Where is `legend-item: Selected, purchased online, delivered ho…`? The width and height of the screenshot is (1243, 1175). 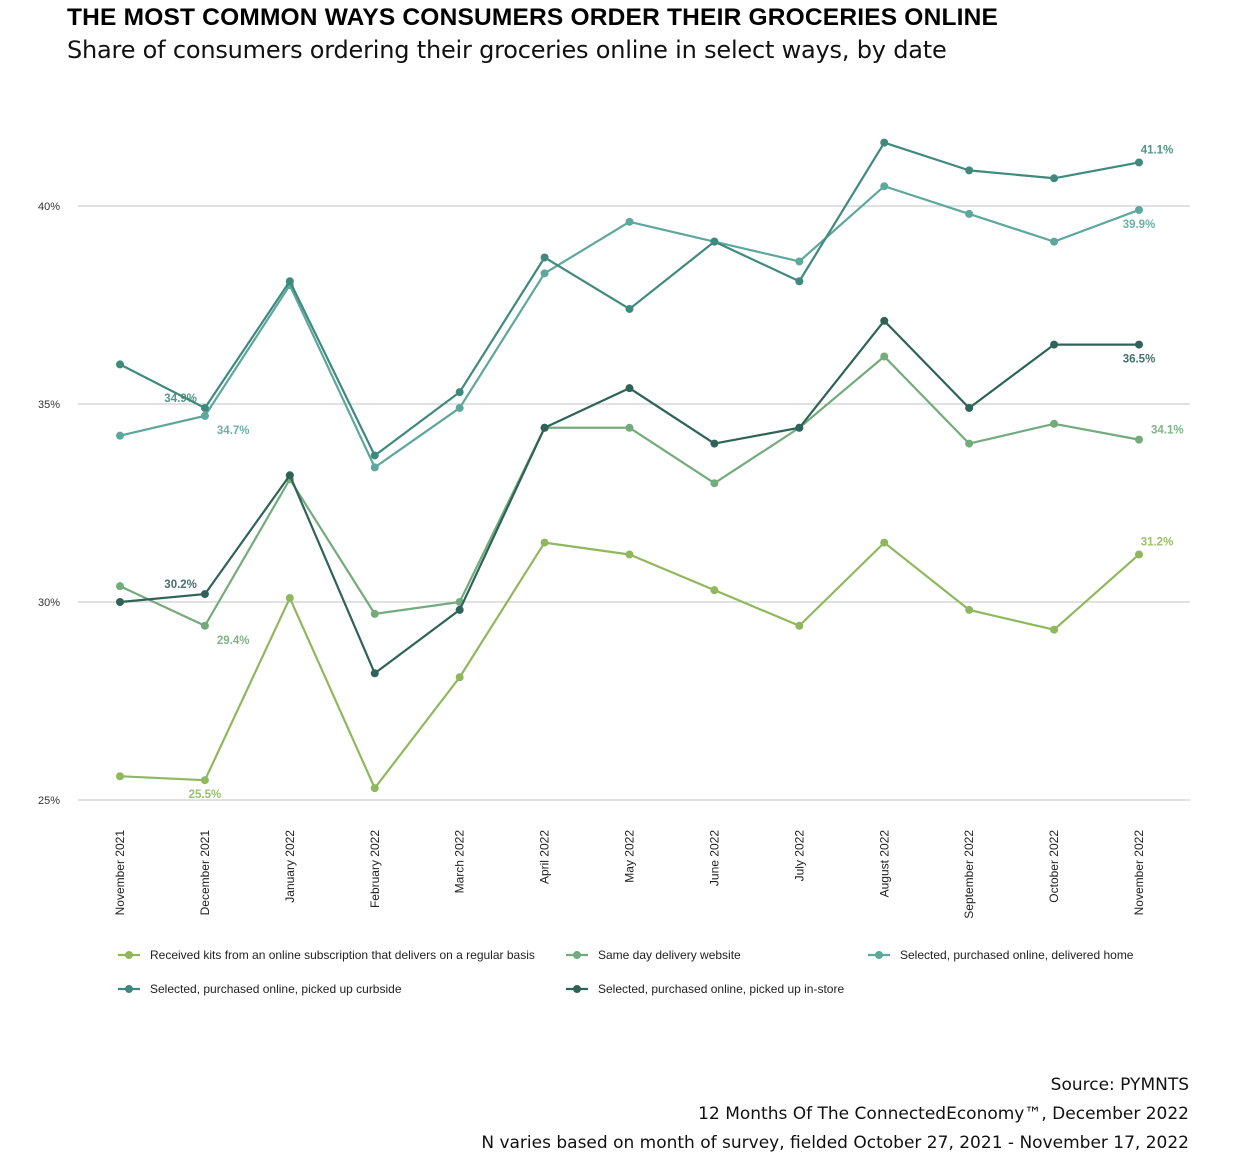
legend-item: Selected, purchased online, delivered ho… is located at coordinates (1000, 955).